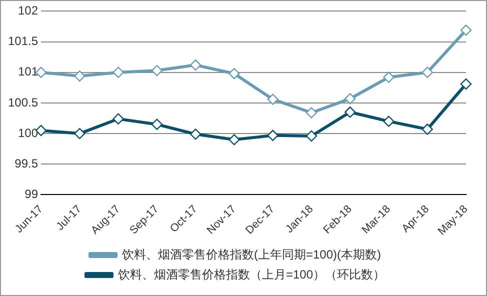 This screenshot has width=487, height=296. I want to click on y-tick-label: 101, so click(28, 71).